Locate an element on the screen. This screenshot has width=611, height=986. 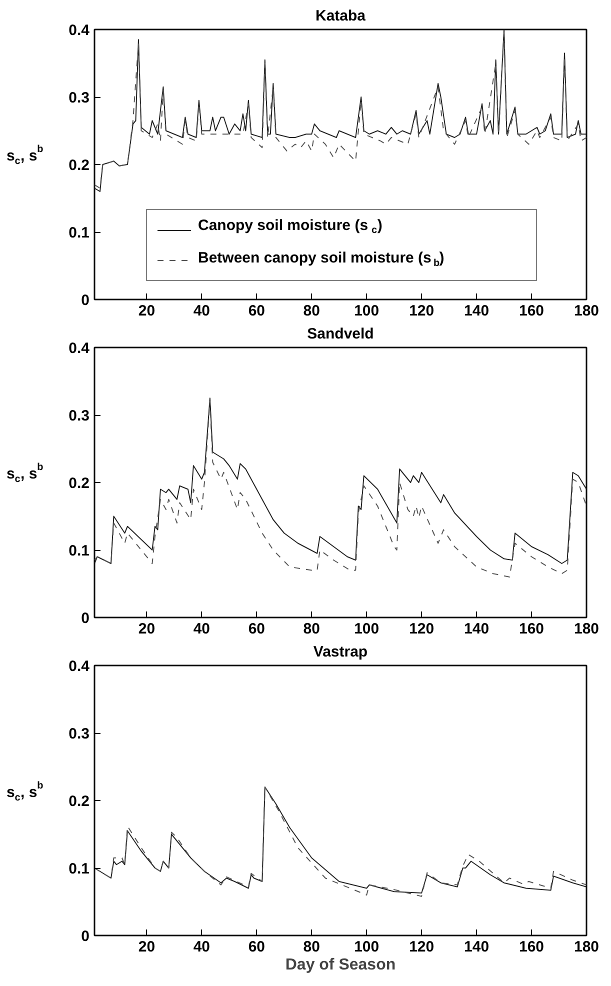
chart-title: Vastrap is located at coordinates (340, 652).